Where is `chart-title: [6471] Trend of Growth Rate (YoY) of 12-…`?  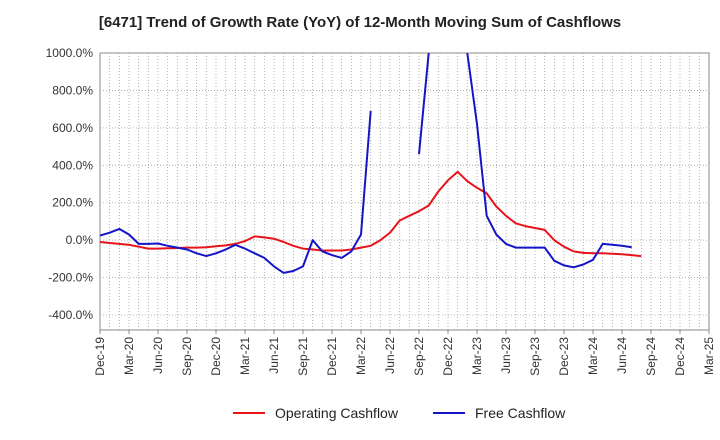
chart-title: [6471] Trend of Growth Rate (YoY) of 12-… is located at coordinates (360, 22).